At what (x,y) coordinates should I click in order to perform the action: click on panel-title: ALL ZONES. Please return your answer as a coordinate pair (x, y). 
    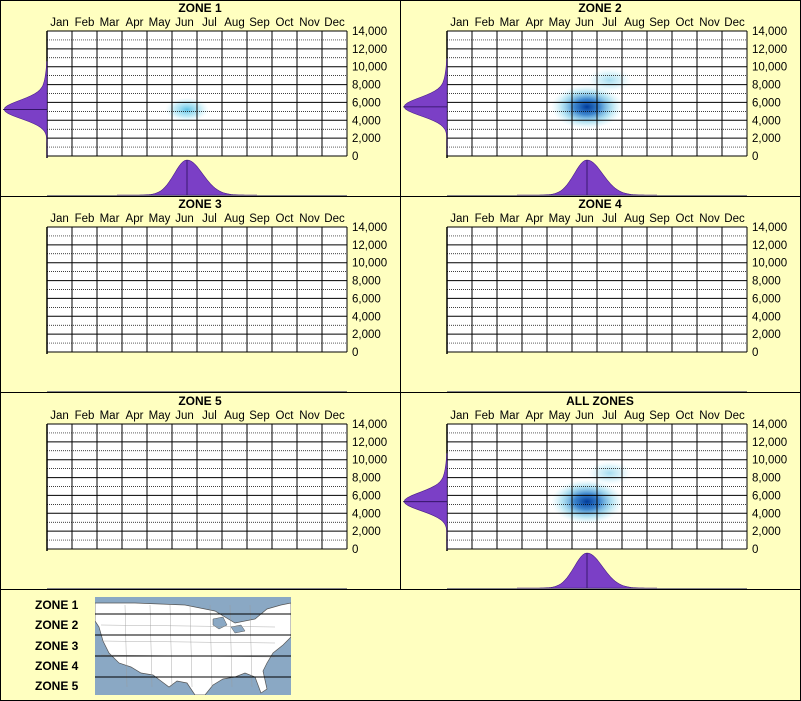
    Looking at the image, I should click on (600, 401).